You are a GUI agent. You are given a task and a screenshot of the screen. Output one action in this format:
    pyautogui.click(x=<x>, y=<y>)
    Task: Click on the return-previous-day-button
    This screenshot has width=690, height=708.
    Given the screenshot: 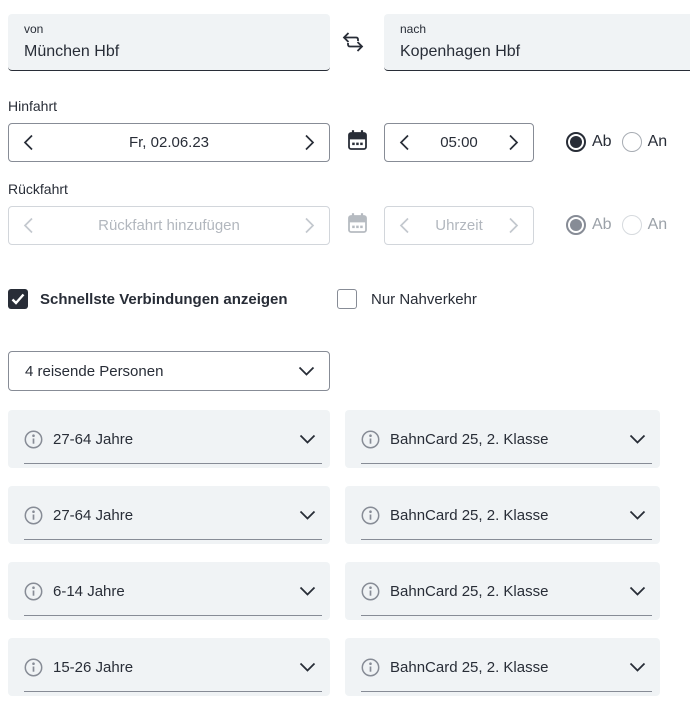 What is the action you would take?
    pyautogui.click(x=28, y=225)
    